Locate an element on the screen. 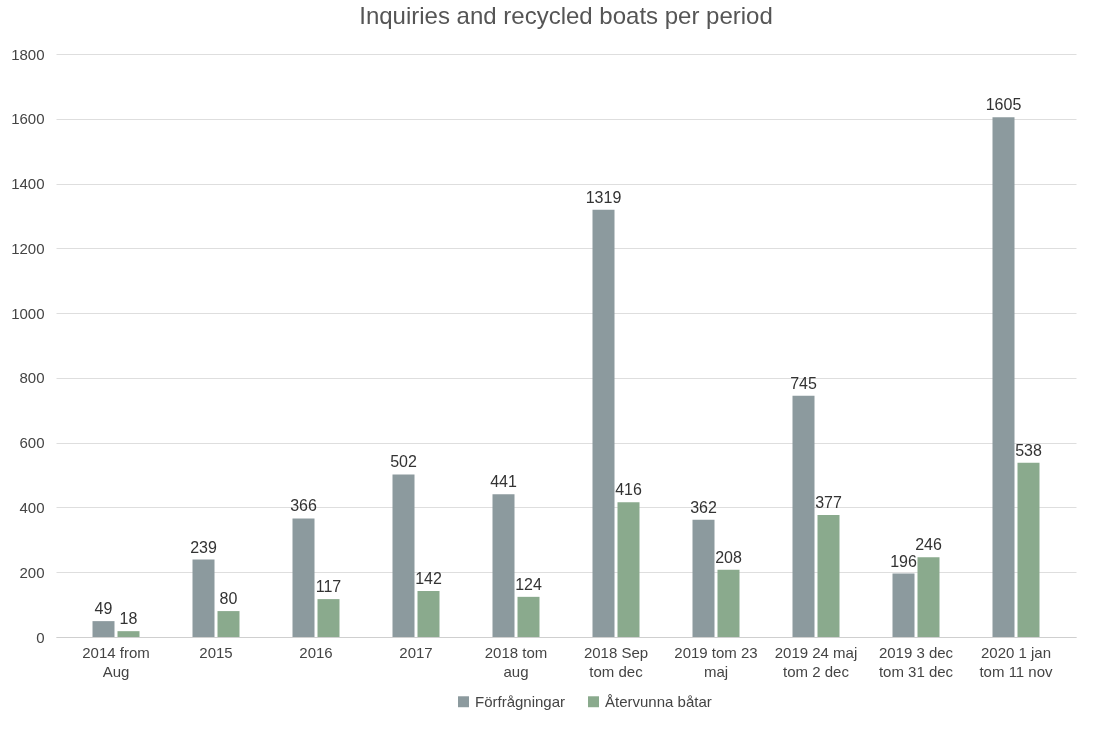 This screenshot has width=1107, height=732. y-tick-label: 1000 is located at coordinates (28, 313).